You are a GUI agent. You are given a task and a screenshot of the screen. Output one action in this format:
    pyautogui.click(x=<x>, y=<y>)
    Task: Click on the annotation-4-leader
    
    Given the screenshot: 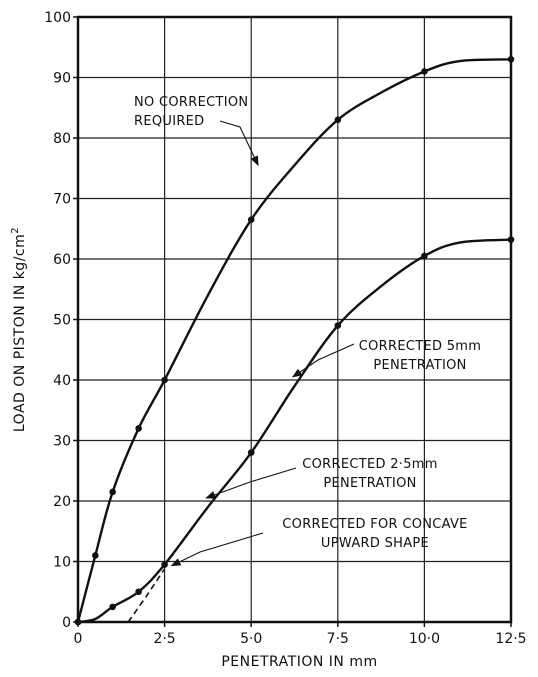 What is the action you would take?
    pyautogui.click(x=217, y=549)
    